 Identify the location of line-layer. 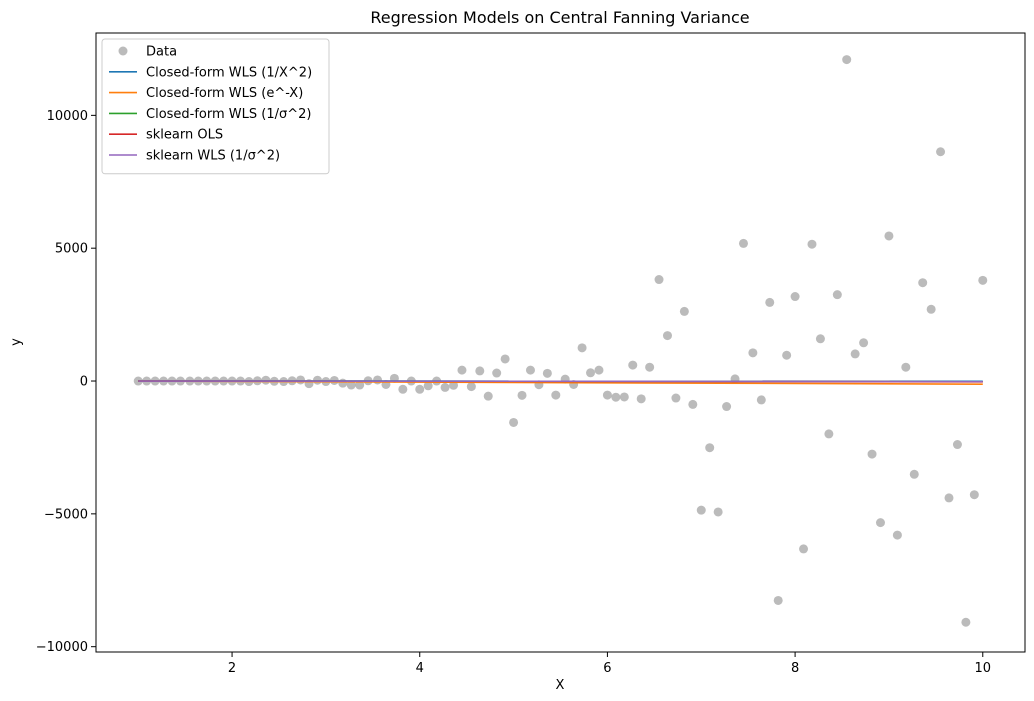
(560, 383).